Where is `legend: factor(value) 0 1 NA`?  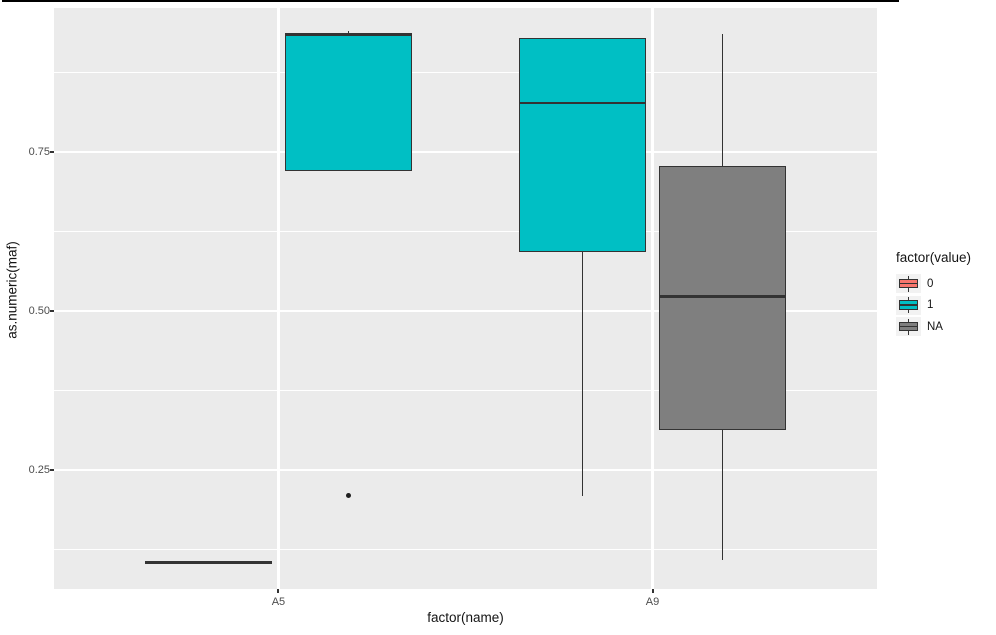
legend: factor(value) 0 1 NA is located at coordinates (946, 294).